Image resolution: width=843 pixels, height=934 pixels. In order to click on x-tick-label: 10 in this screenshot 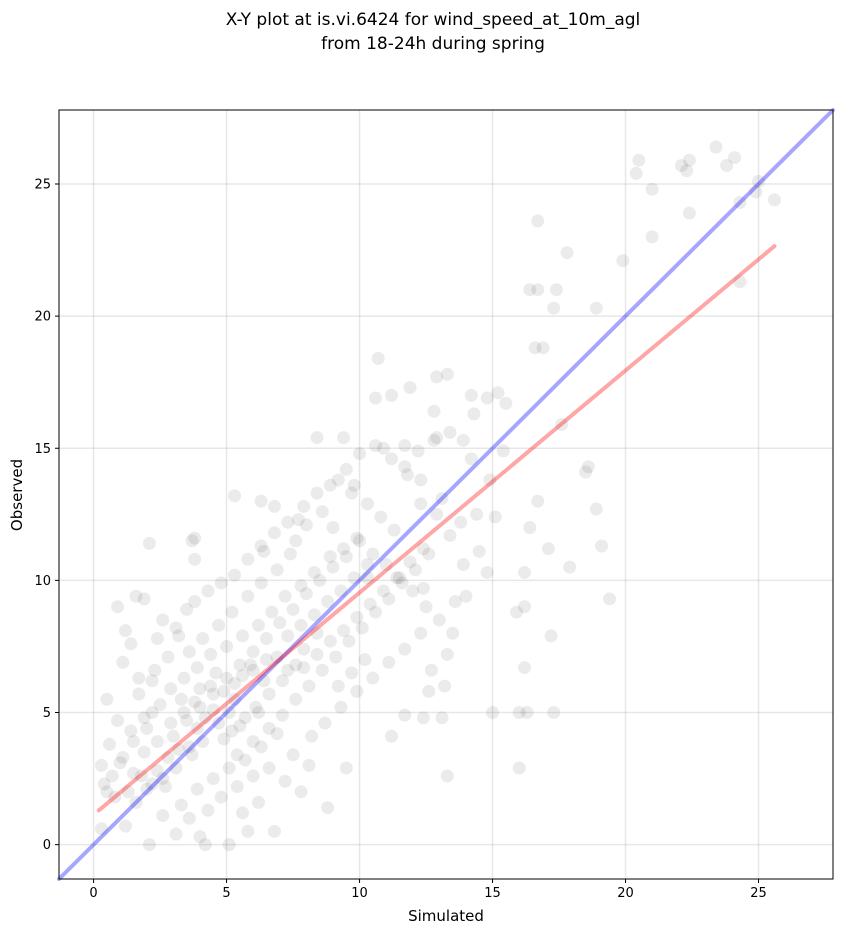, I will do `click(359, 893)`.